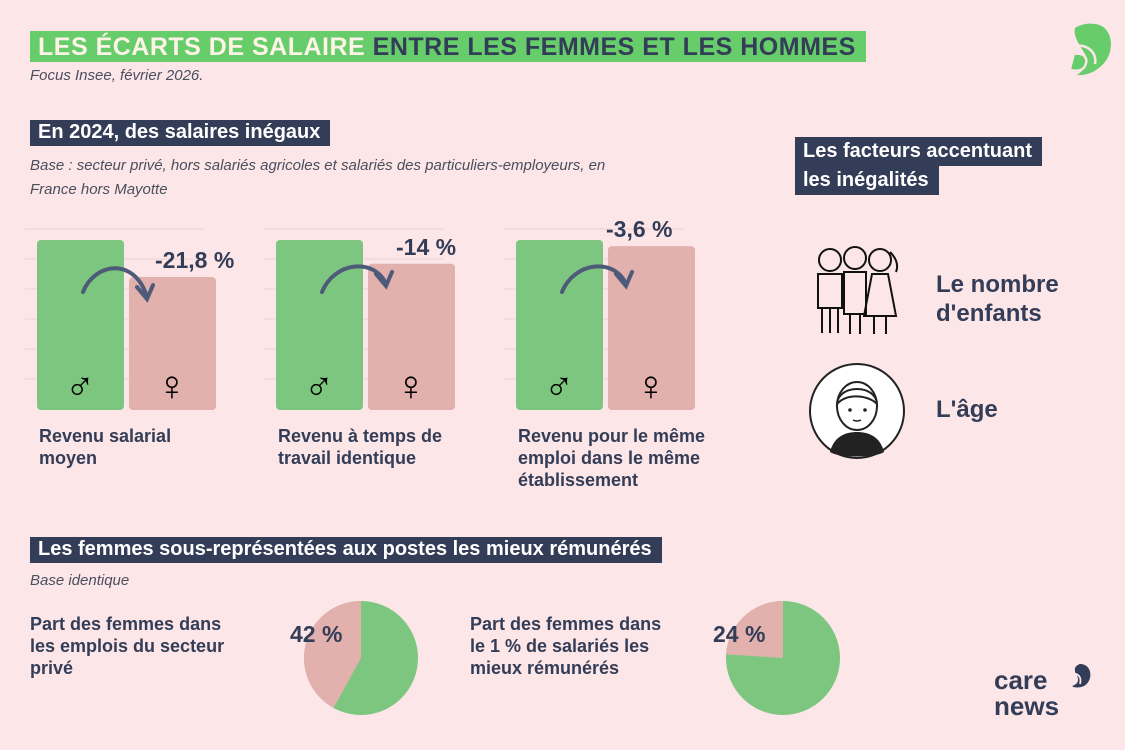 This screenshot has height=750, width=1125. Describe the element at coordinates (545, 668) in the screenshot. I see `caption-line: mieux rémunérés` at that location.